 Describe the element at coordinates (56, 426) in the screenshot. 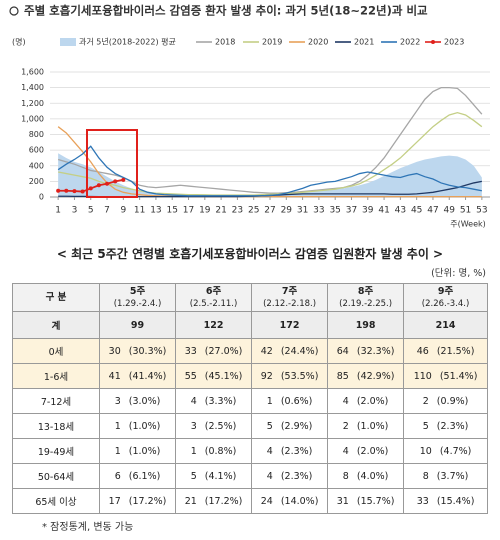

I see `row-label: 13-18세` at that location.